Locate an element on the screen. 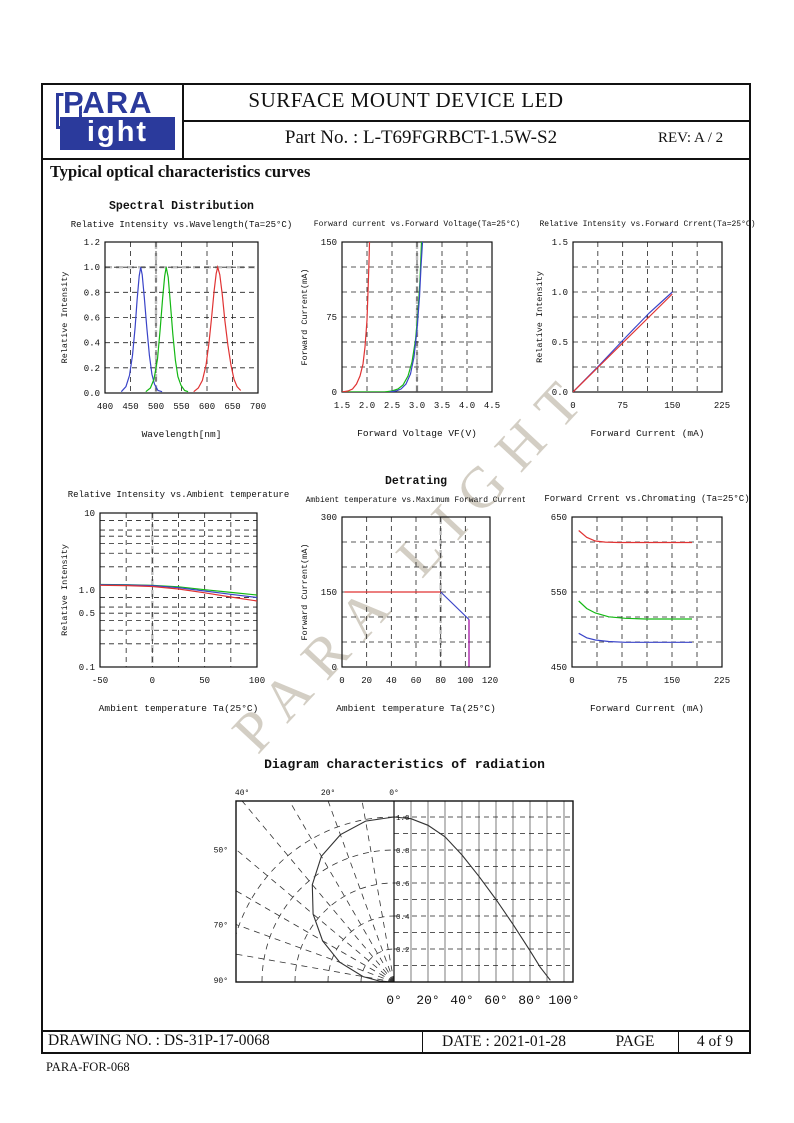 This screenshot has height=1123, width=794. svg-text: 1.2 is located at coordinates (92, 243).